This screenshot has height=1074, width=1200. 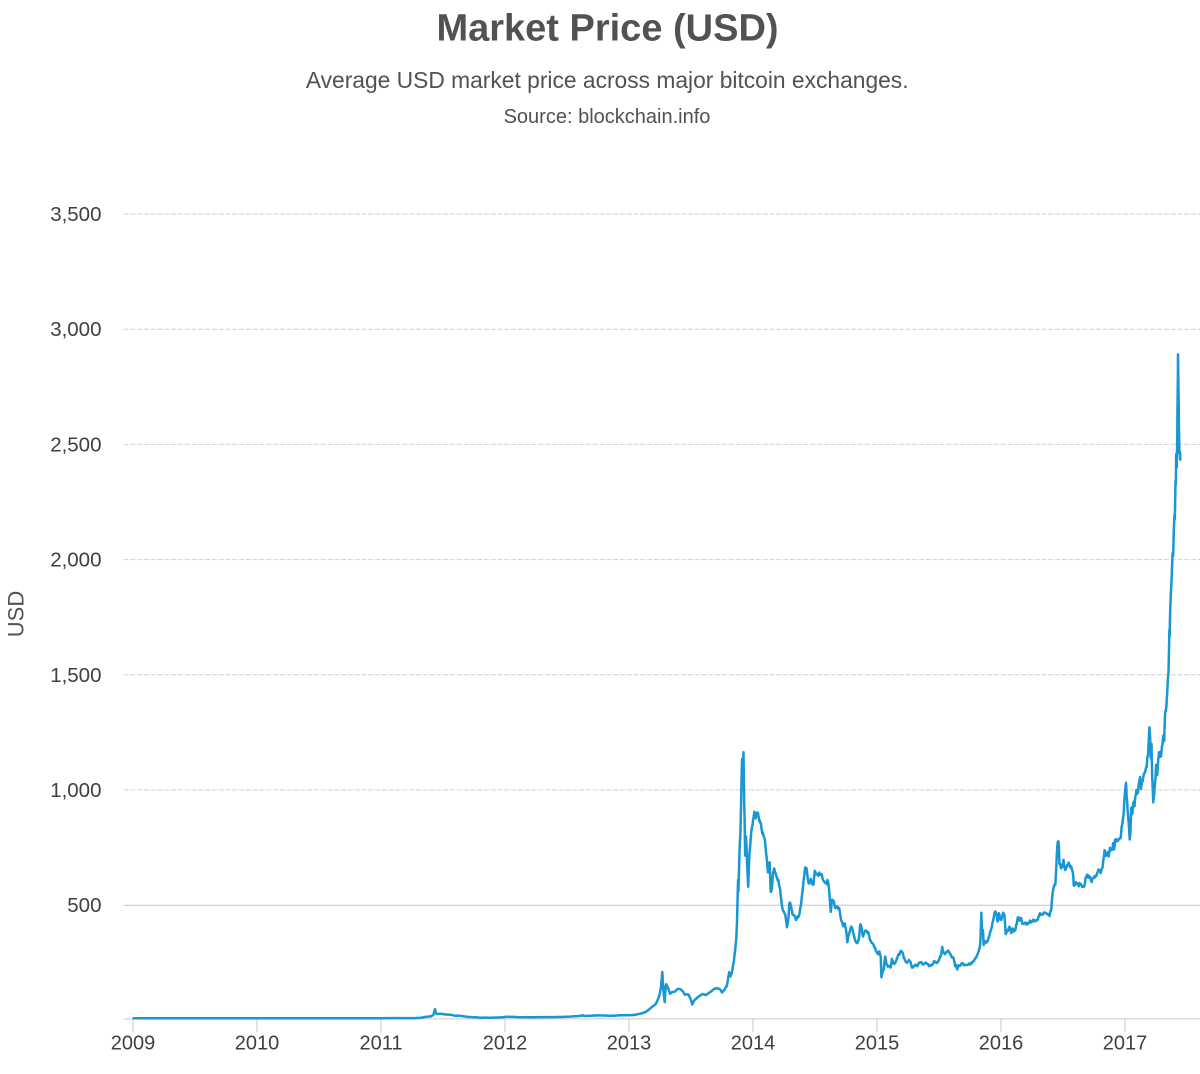 I want to click on svg-text: 2010, so click(x=257, y=1044).